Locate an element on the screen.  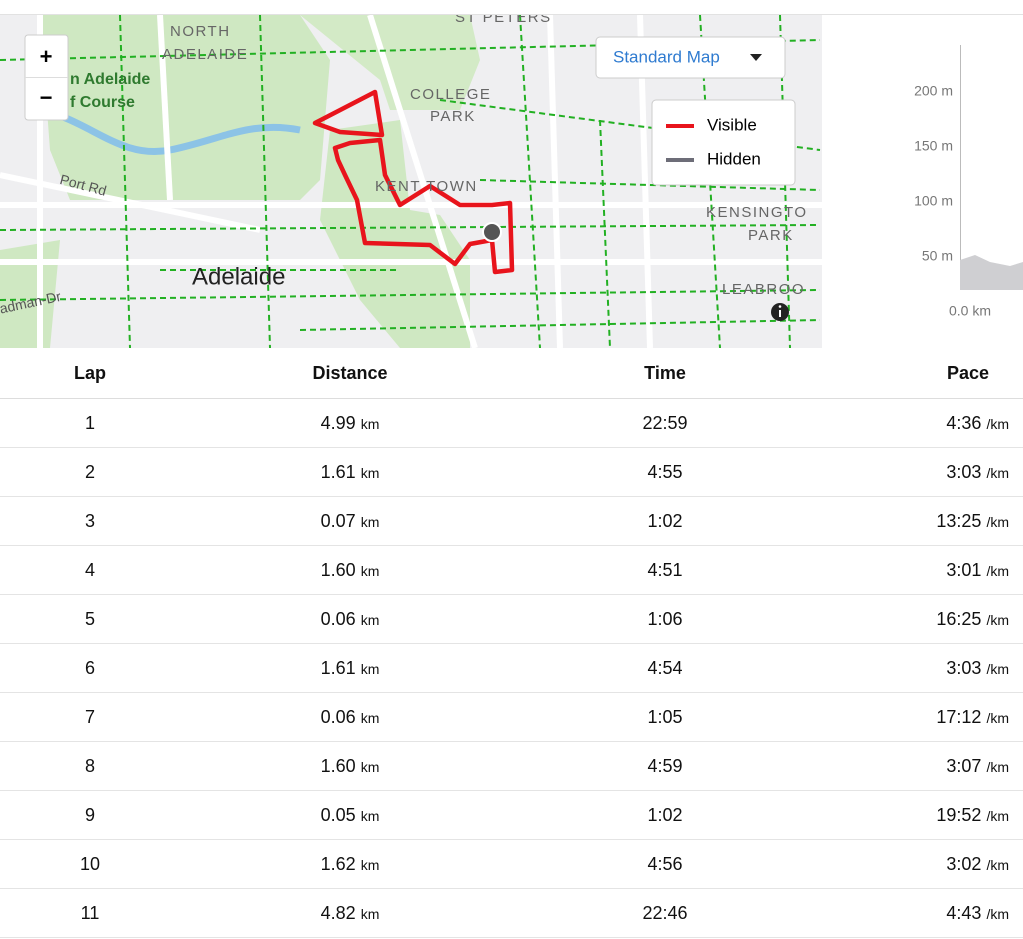
cell: 1:05 is located at coordinates (665, 717).